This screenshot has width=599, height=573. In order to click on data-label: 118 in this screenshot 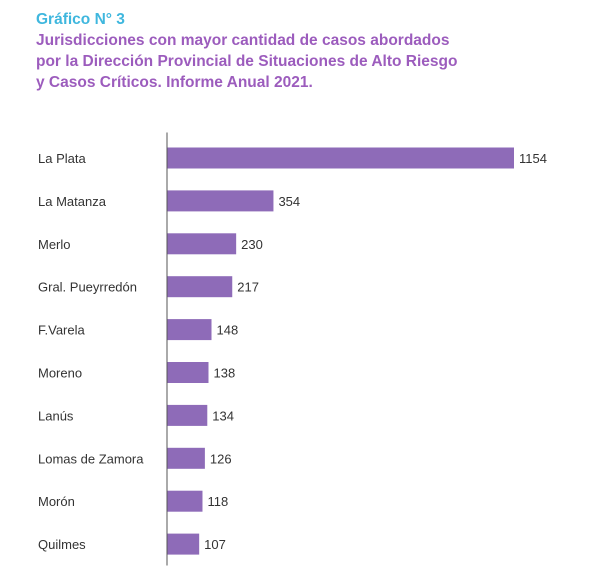, I will do `click(217, 501)`.